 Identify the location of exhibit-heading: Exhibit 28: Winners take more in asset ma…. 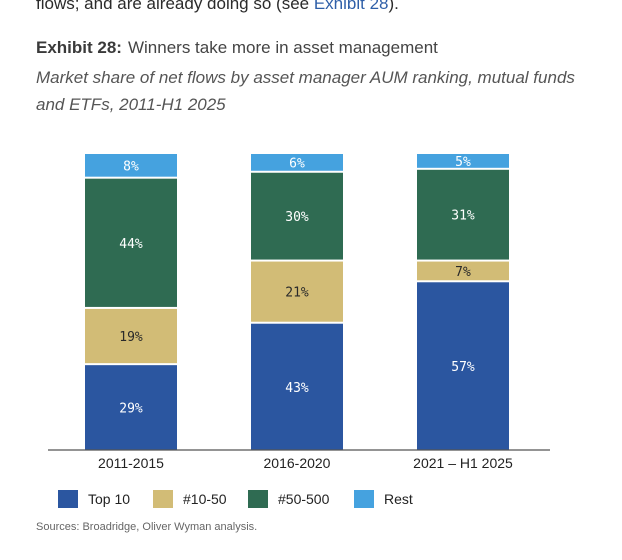
(237, 48).